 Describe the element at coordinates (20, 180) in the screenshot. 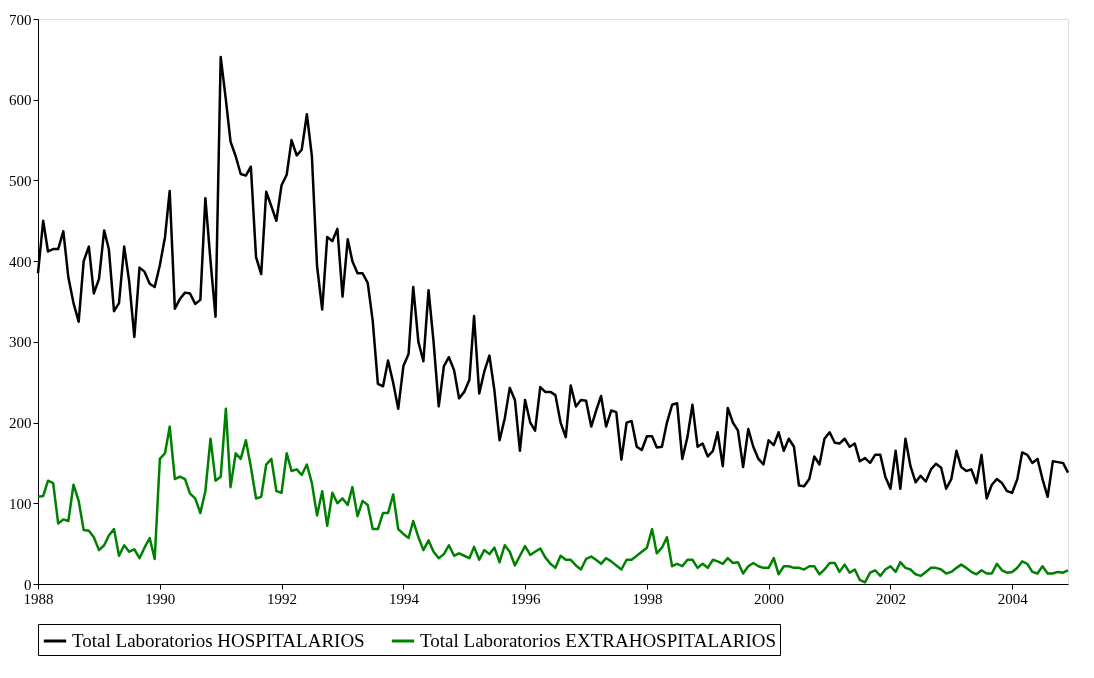

I see `y-tick-label: 500` at that location.